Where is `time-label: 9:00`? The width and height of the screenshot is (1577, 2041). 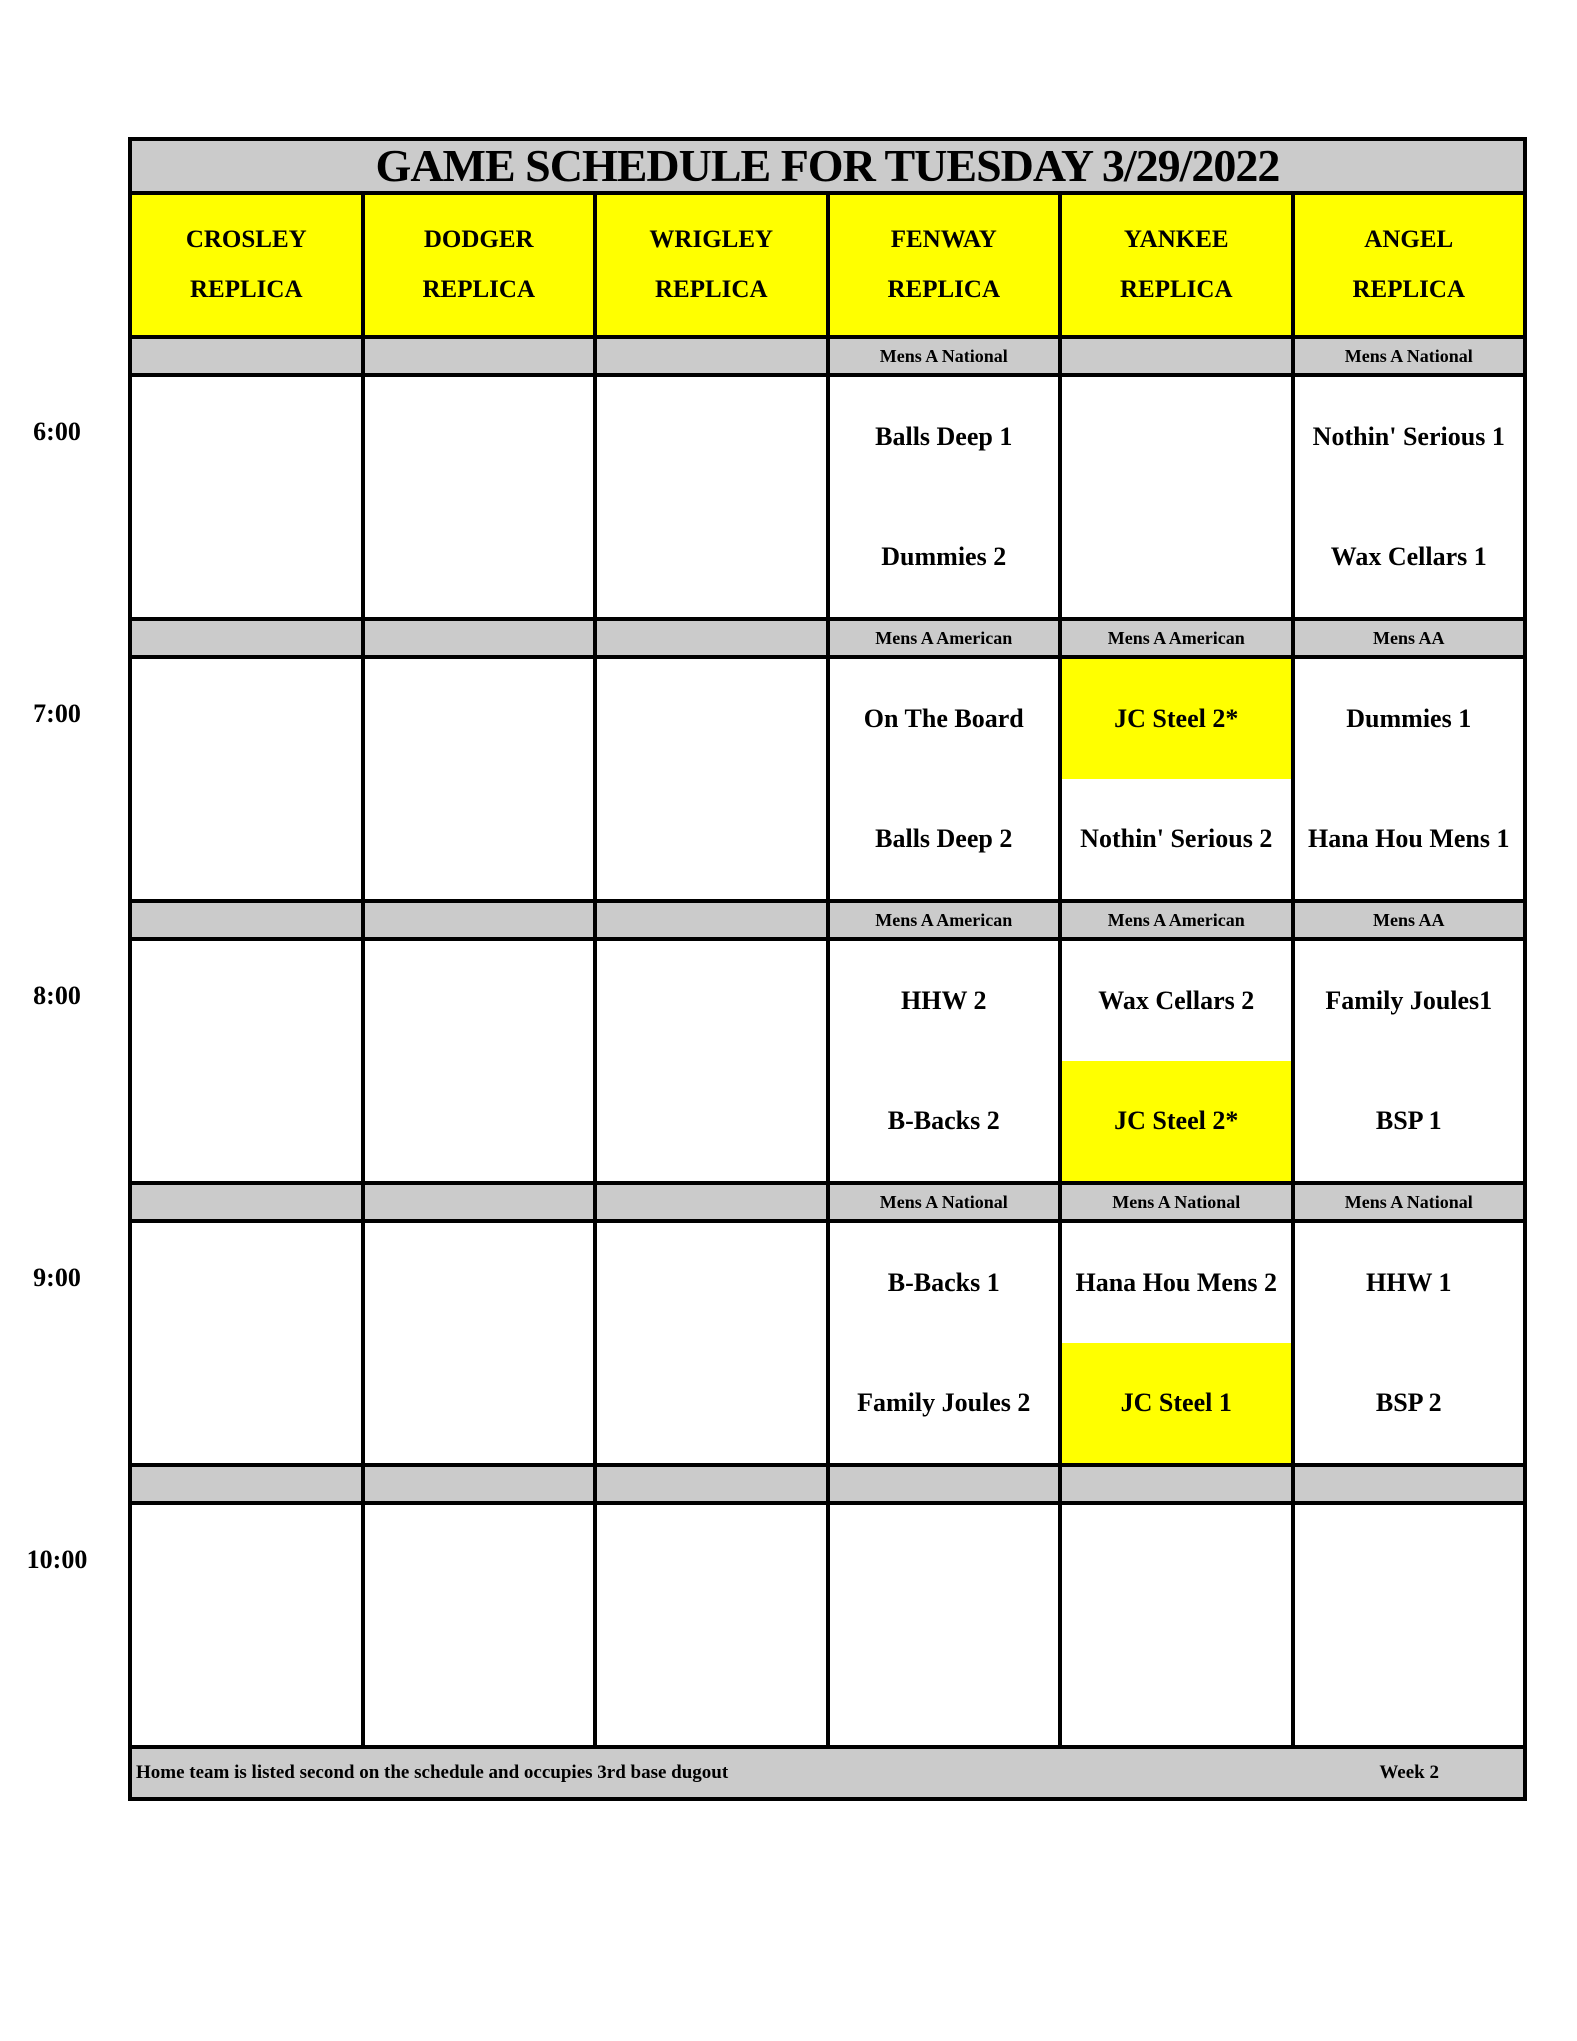
time-label: 9:00 is located at coordinates (57, 1277).